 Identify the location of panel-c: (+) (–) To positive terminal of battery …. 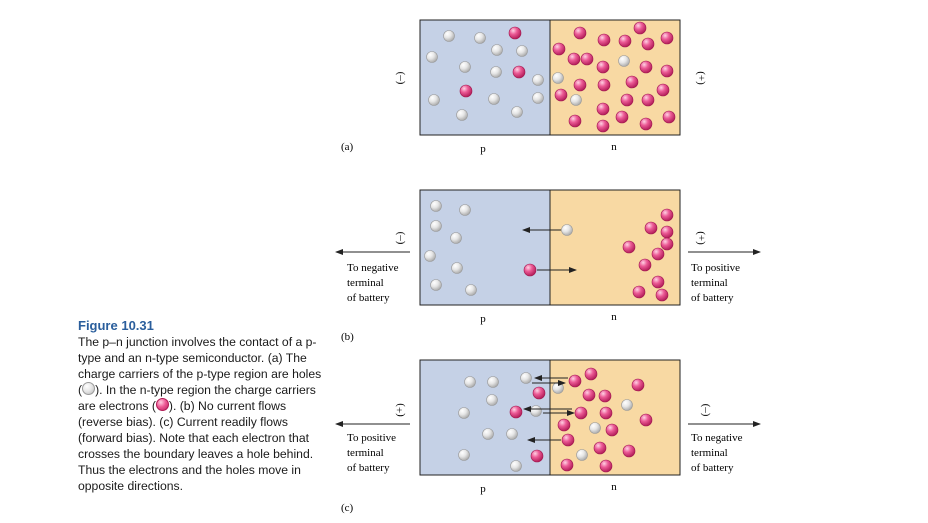
(548, 436).